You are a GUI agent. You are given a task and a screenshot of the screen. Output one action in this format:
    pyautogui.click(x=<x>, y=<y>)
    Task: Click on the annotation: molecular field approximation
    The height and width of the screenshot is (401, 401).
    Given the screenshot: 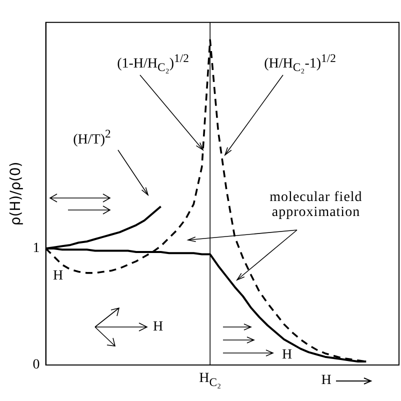 What is the action you would take?
    pyautogui.click(x=316, y=205)
    